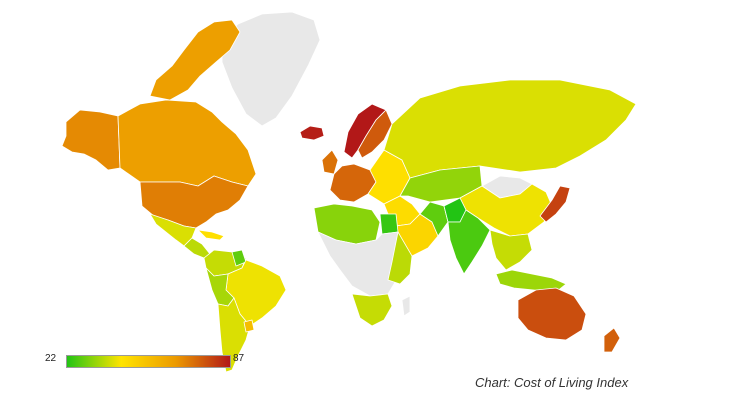  I want to click on region-japan-korea, so click(555, 204).